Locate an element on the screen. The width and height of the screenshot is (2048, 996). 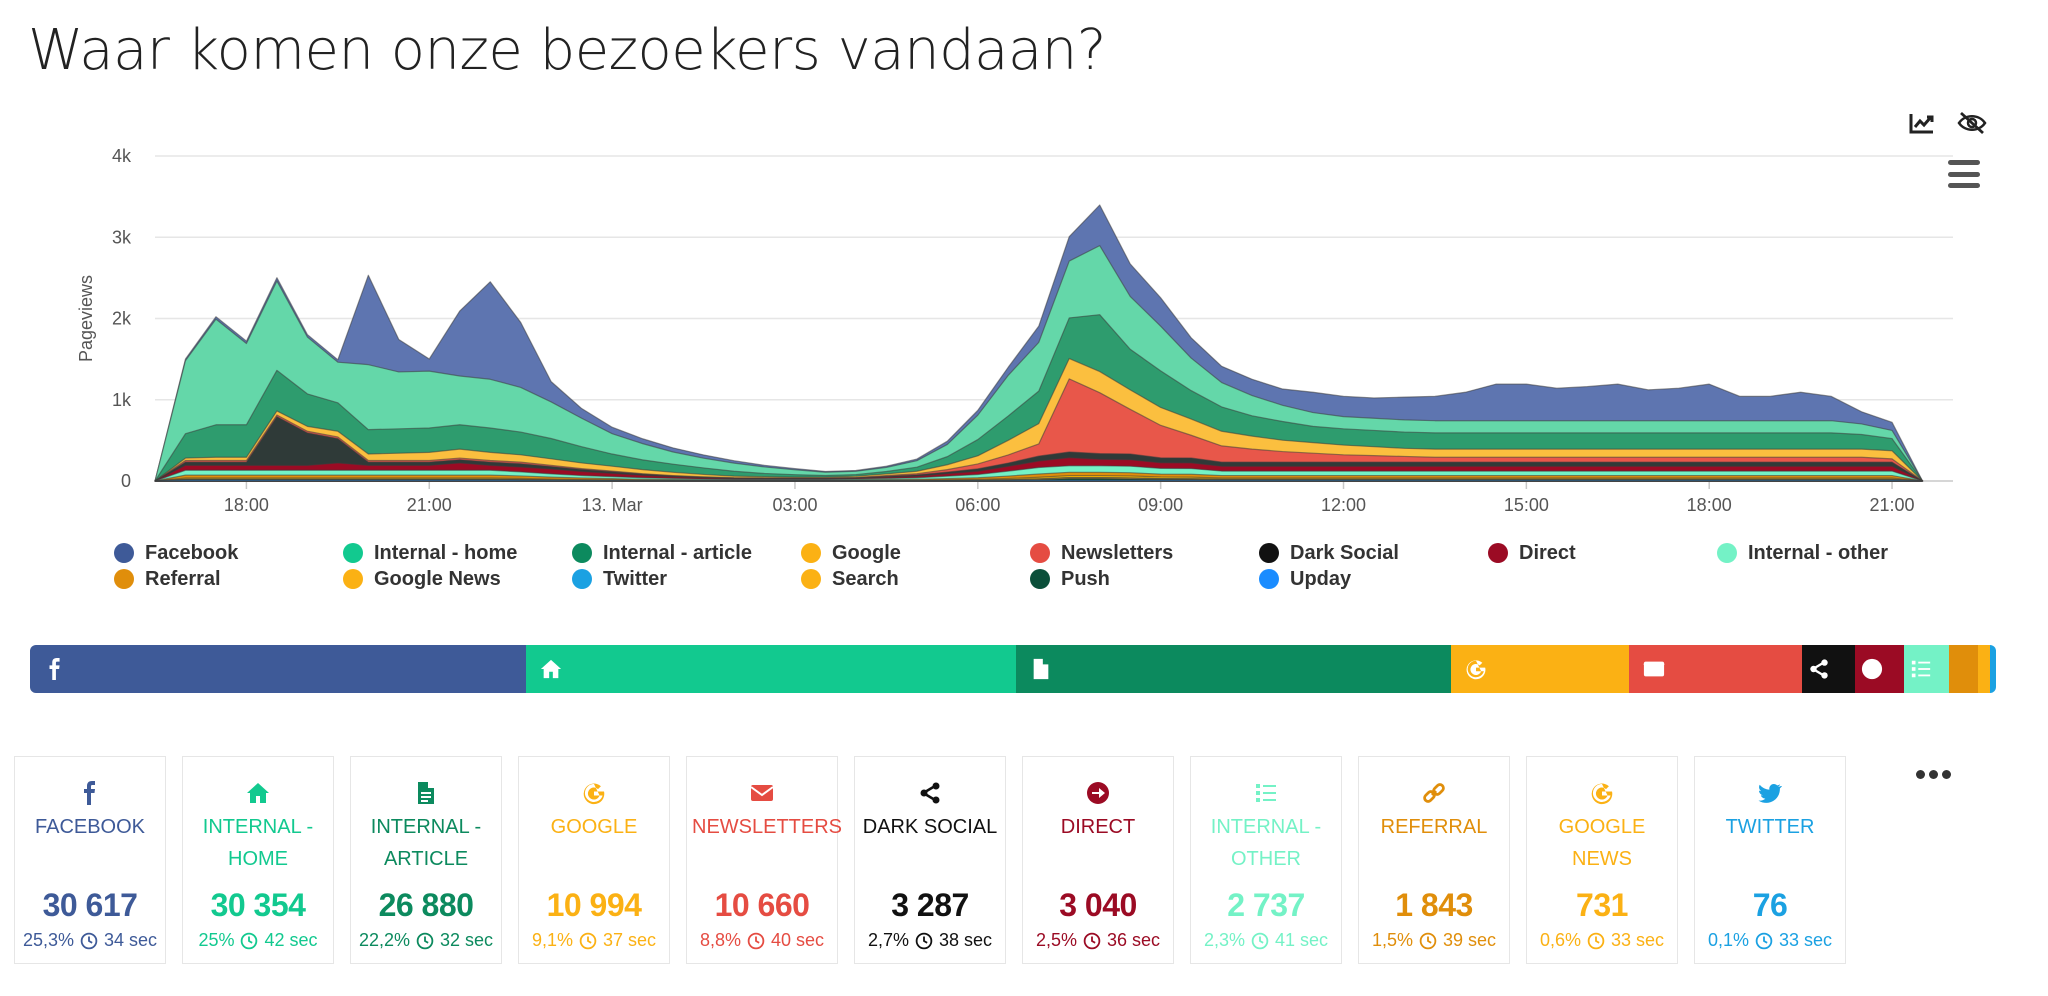
source-card-direct: DIRECT 3 040 2,5% 36 sec is located at coordinates (1098, 860).